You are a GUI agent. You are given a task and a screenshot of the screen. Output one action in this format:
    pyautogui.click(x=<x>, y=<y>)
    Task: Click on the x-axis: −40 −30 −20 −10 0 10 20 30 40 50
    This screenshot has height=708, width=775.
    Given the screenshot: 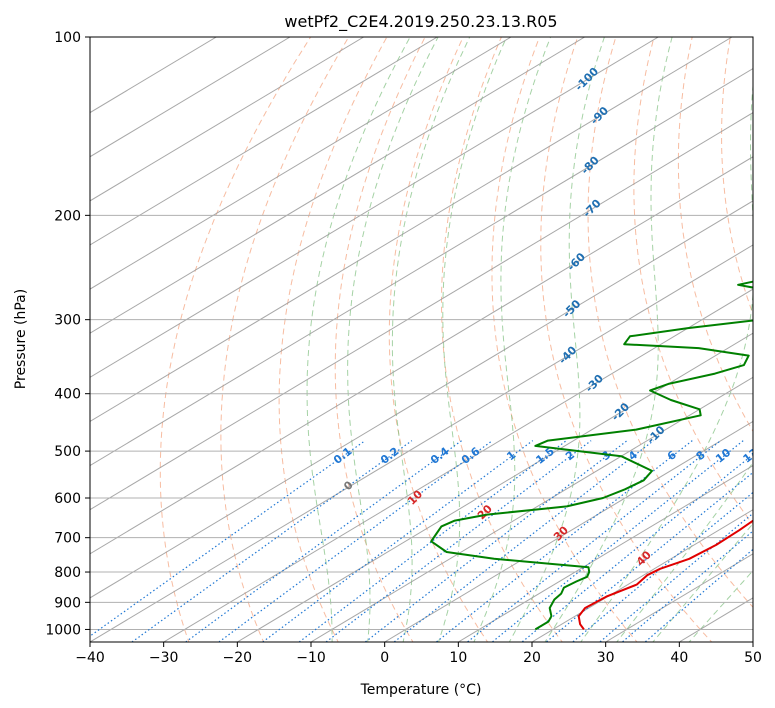 What is the action you would take?
    pyautogui.click(x=418, y=654)
    